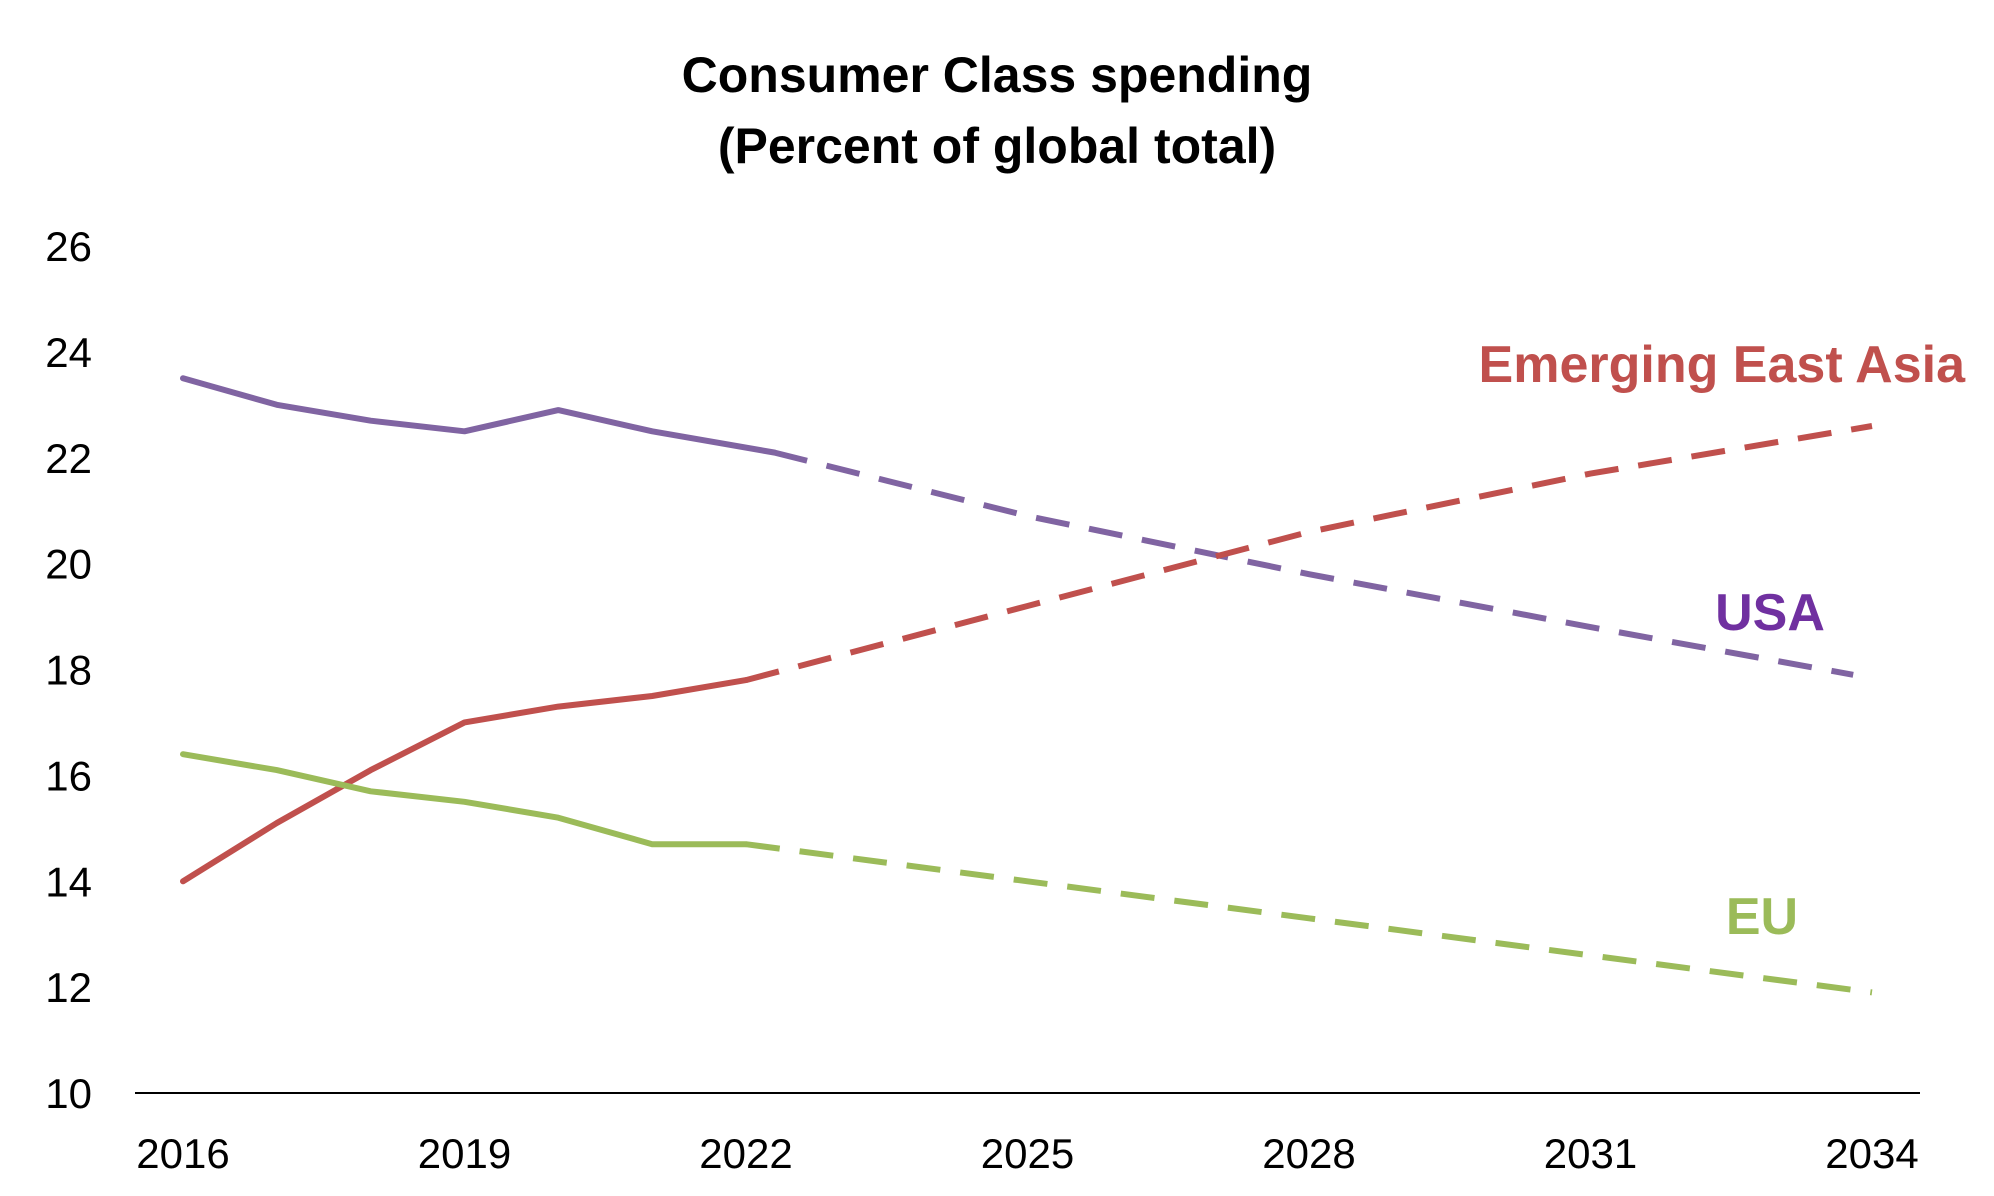 This screenshot has width=1994, height=1196. I want to click on eu-actual-line, so click(464, 799).